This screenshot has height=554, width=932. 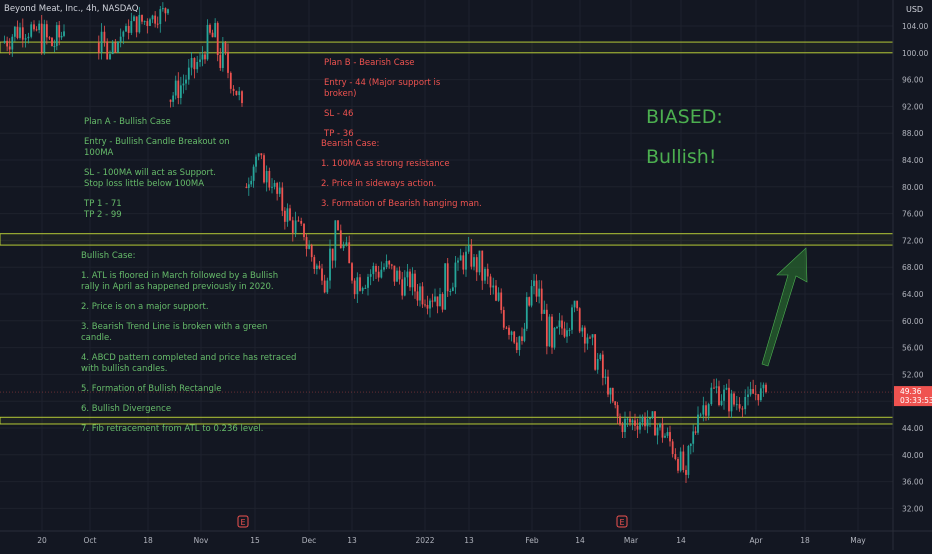 I want to click on bearish-case-item: 2. Price in sideways action., so click(x=379, y=184).